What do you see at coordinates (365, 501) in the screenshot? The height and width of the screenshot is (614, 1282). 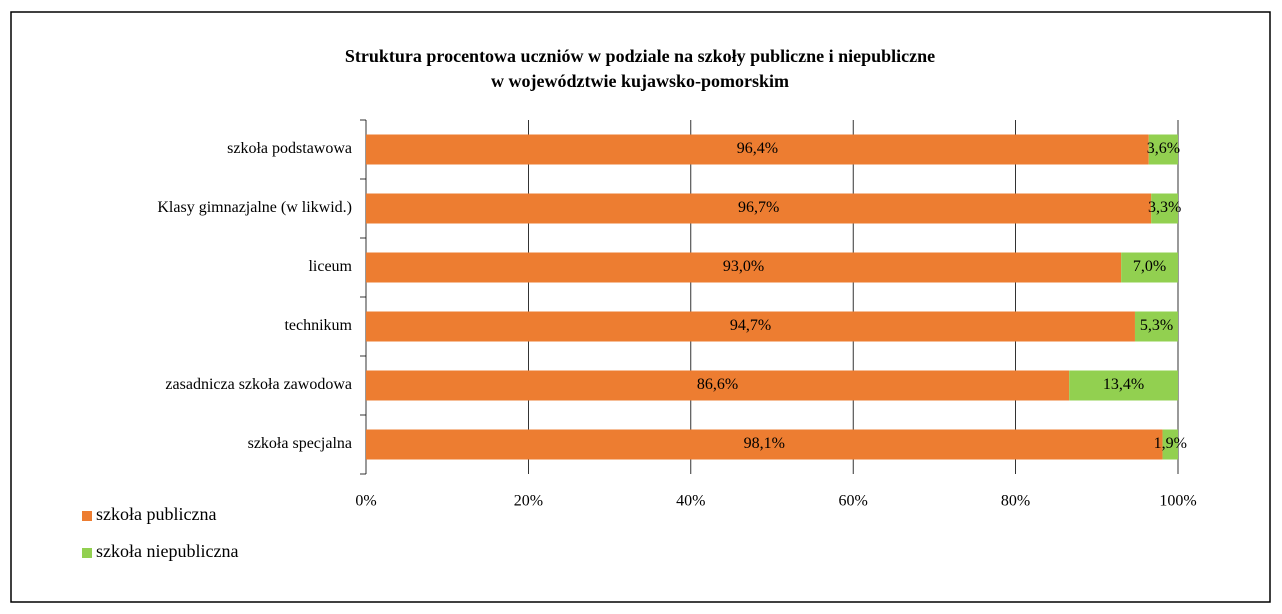 I see `x-tick-label: 0%` at bounding box center [365, 501].